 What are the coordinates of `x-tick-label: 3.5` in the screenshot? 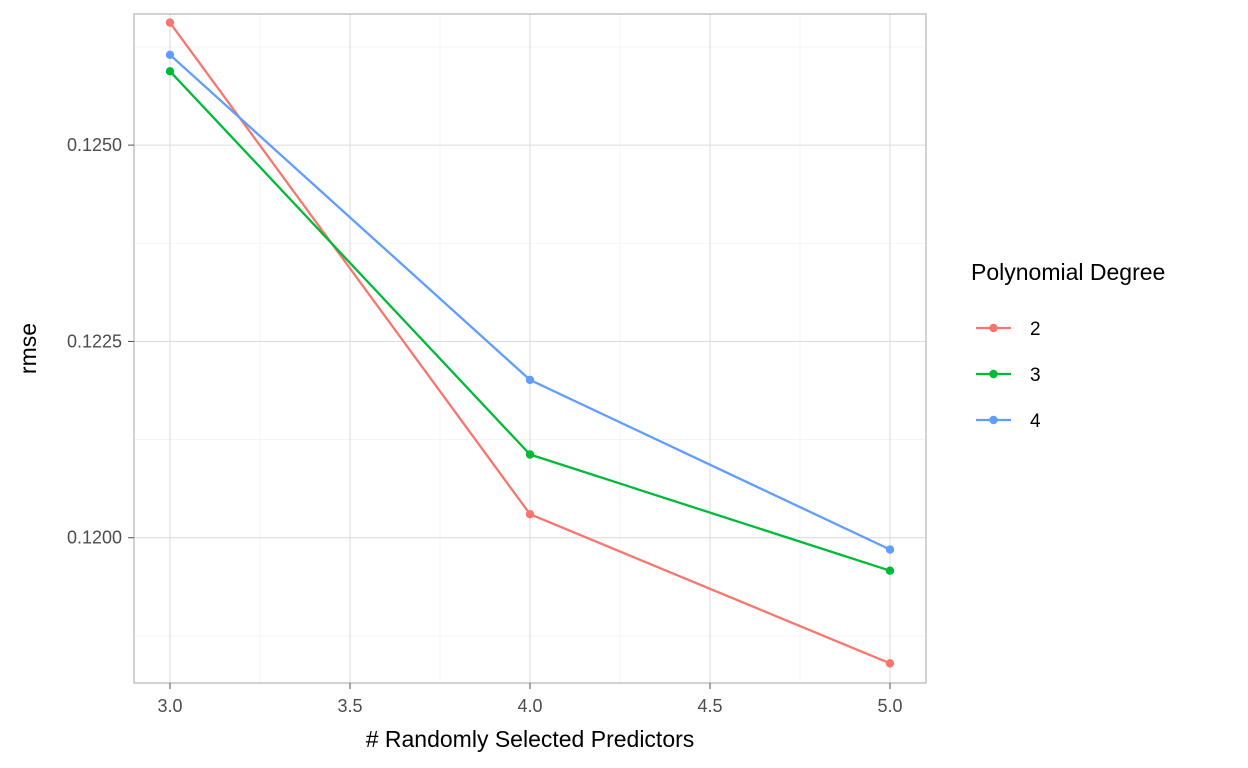 It's located at (349, 706).